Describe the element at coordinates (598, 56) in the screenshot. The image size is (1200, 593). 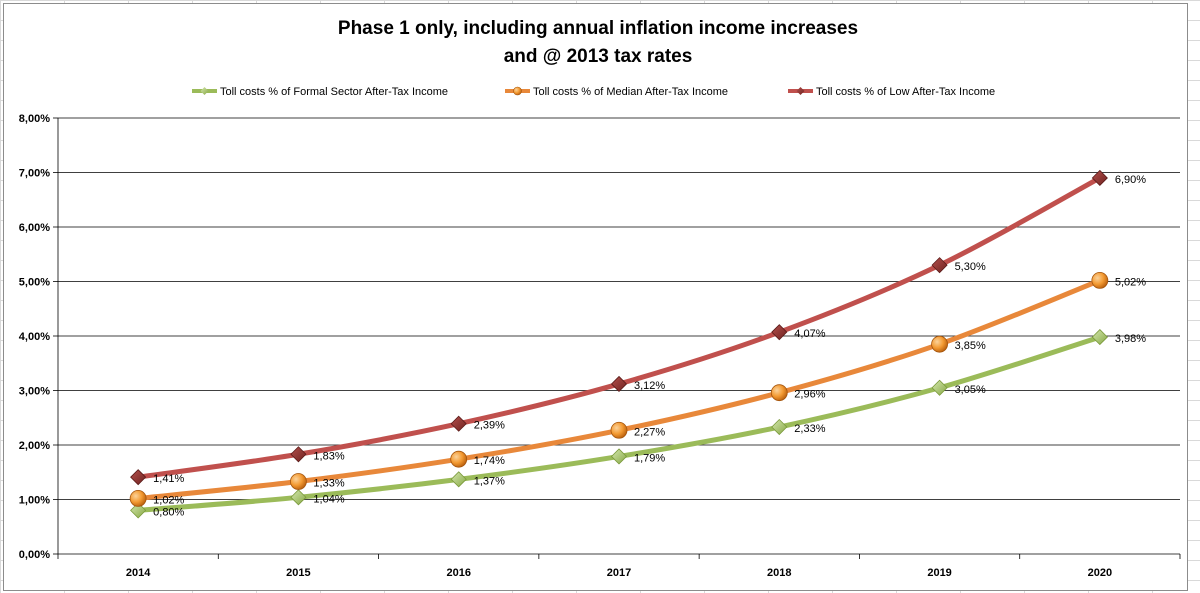
I see `chart-title-line-2: and @ 2013 tax rates` at that location.